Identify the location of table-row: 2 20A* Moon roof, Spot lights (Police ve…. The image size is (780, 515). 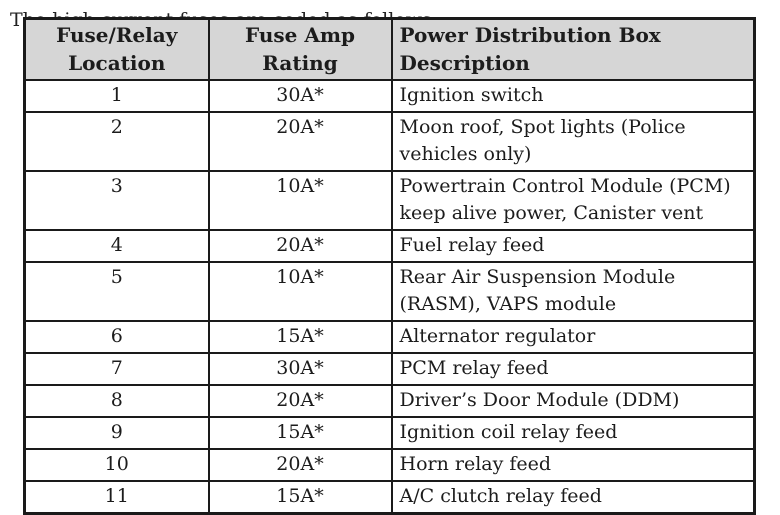
(389, 141).